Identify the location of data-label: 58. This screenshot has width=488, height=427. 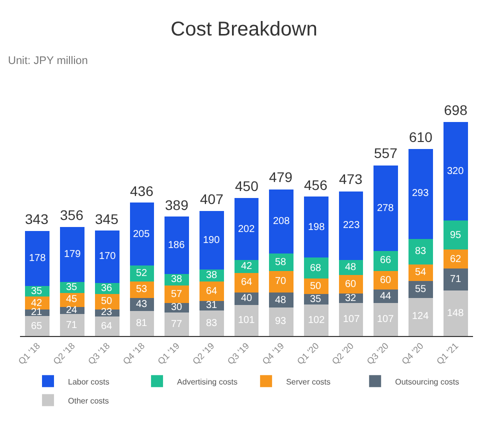
(281, 262).